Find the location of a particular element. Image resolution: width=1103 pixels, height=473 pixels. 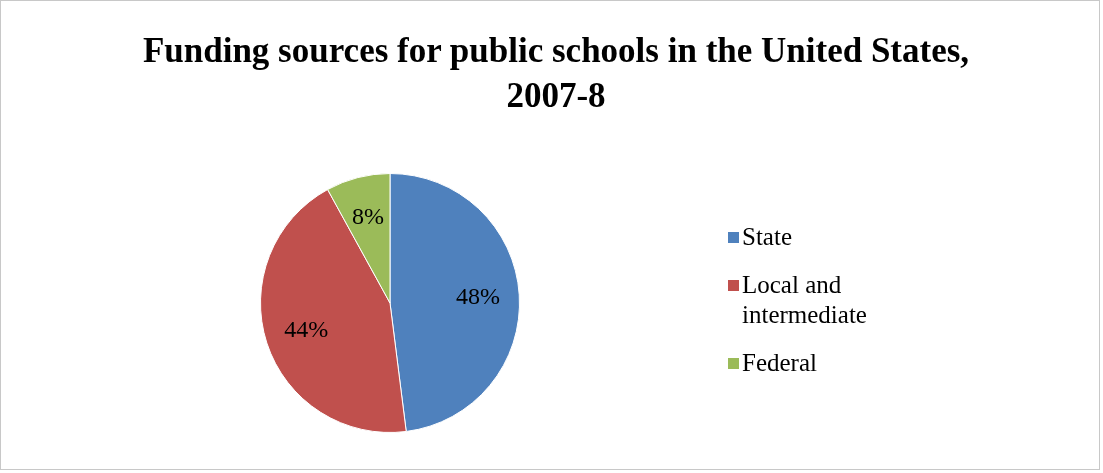

data-label: 44% is located at coordinates (306, 328).